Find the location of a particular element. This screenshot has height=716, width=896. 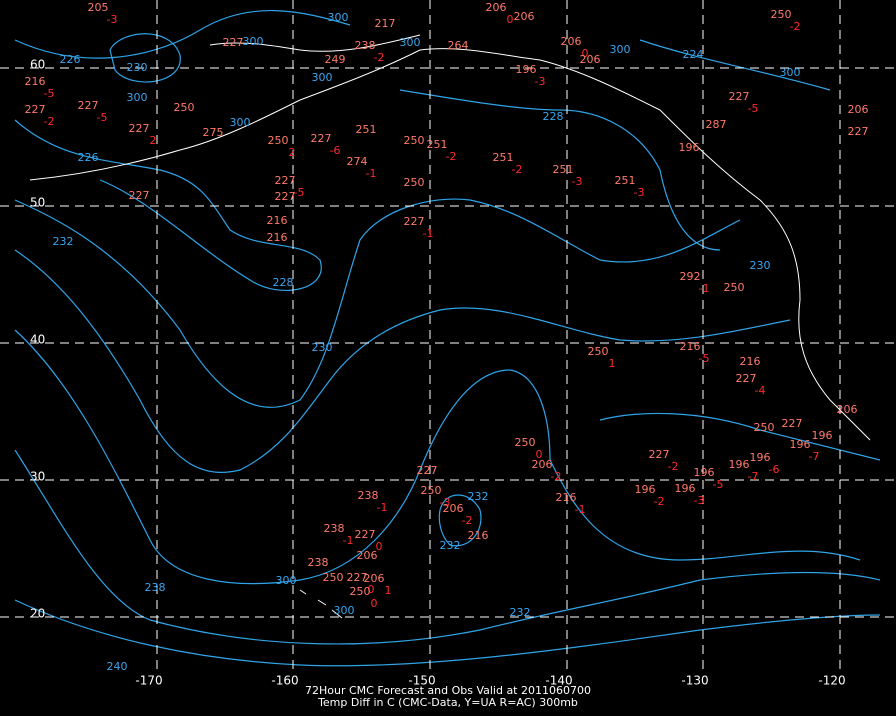

contour-label: 230 is located at coordinates (760, 265).